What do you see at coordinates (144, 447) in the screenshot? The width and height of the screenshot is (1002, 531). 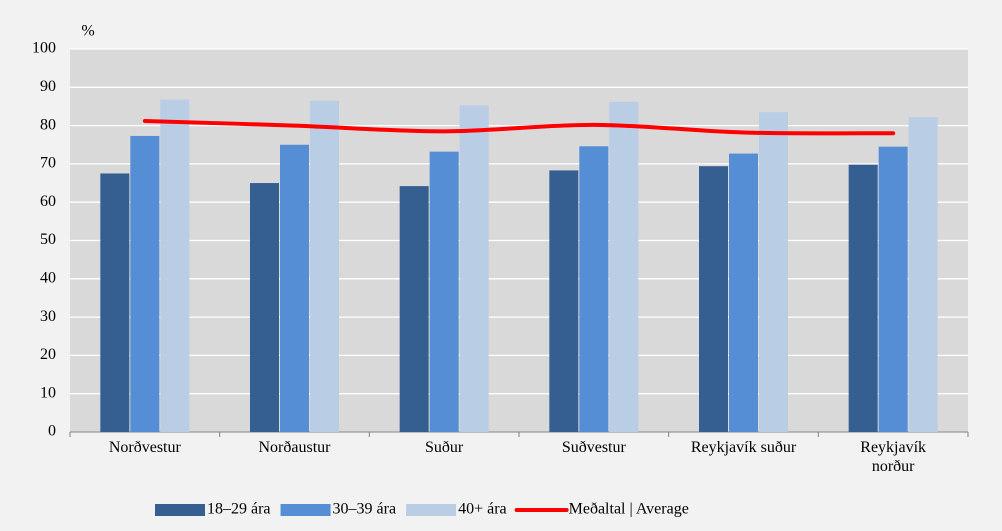 I see `x-tick-label: Norðvestur` at bounding box center [144, 447].